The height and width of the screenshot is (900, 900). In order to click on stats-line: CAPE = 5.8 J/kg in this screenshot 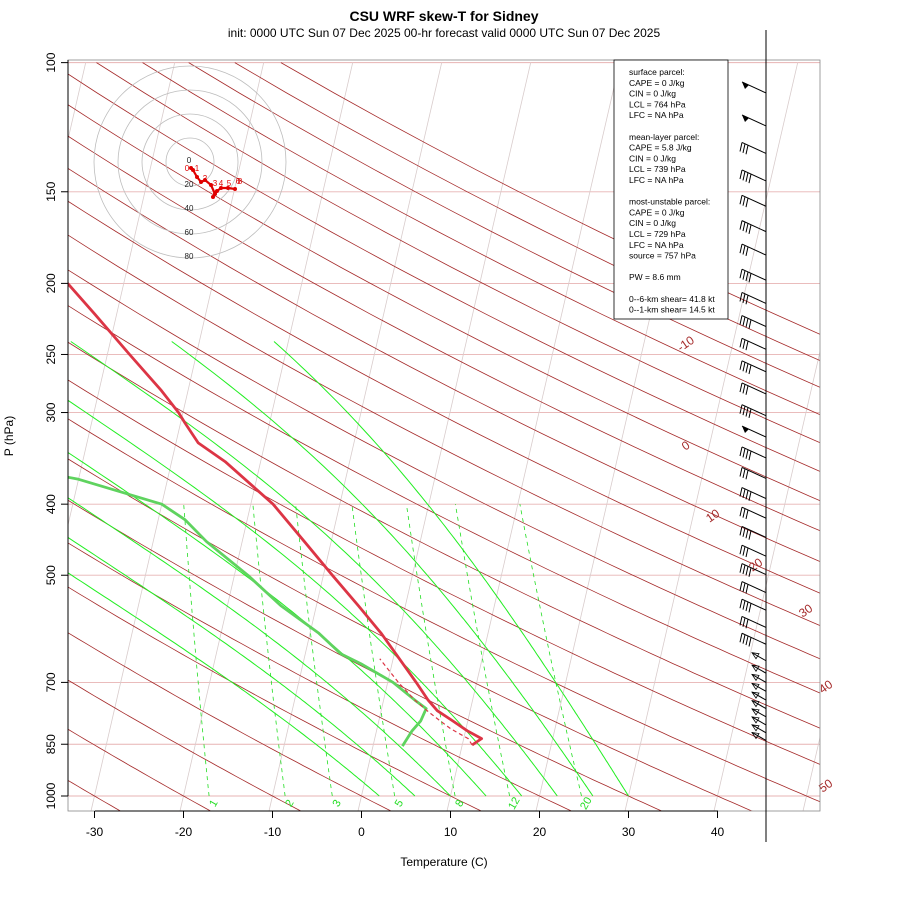, I will do `click(660, 148)`.